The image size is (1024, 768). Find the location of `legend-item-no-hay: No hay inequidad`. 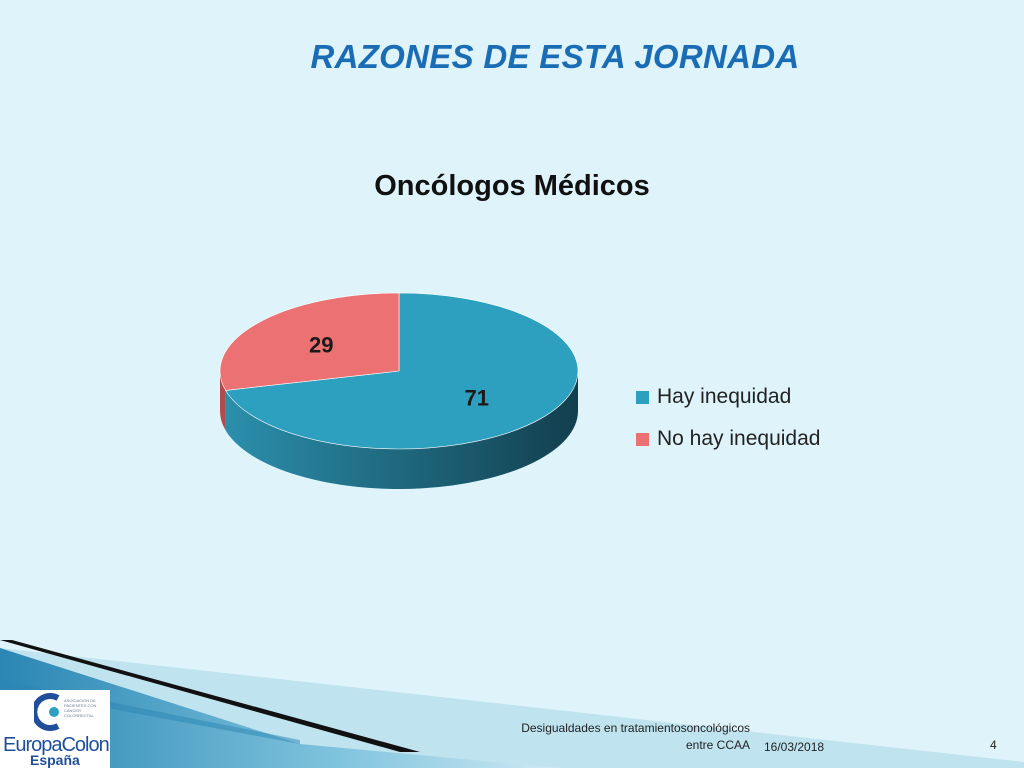

legend-item-no-hay: No hay inequidad is located at coordinates (728, 439).